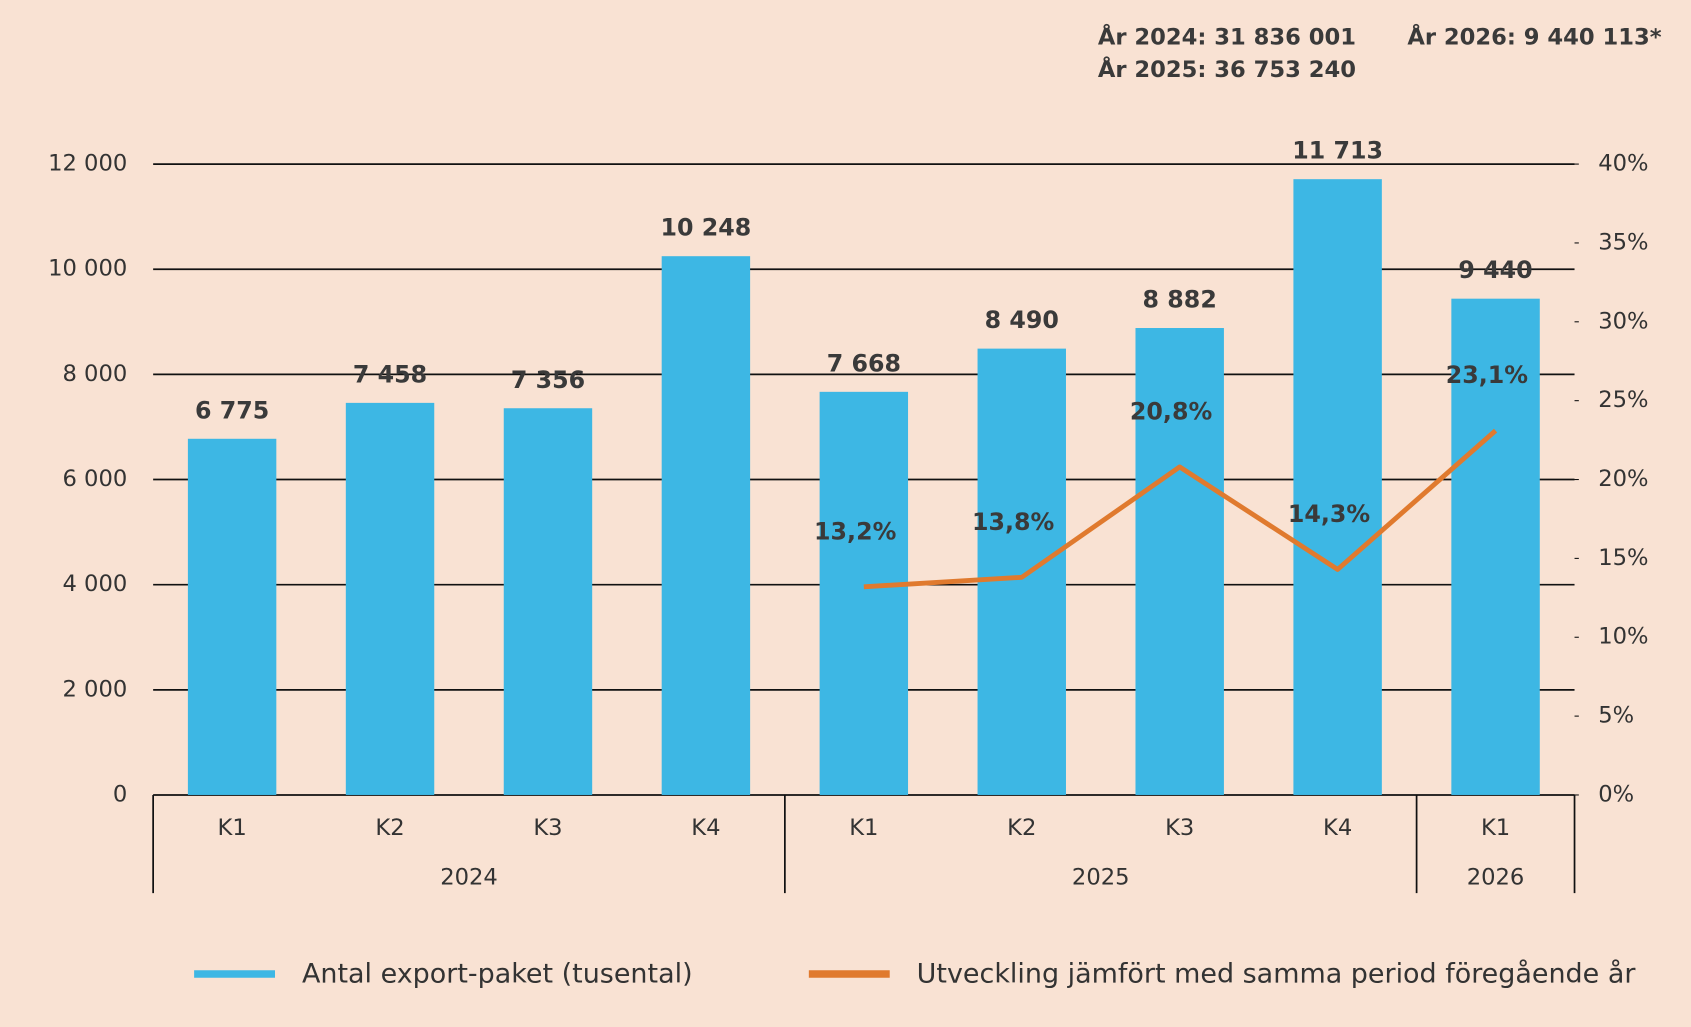 The width and height of the screenshot is (1691, 1027). What do you see at coordinates (120, 794) in the screenshot?
I see `y-tick-label: 0` at bounding box center [120, 794].